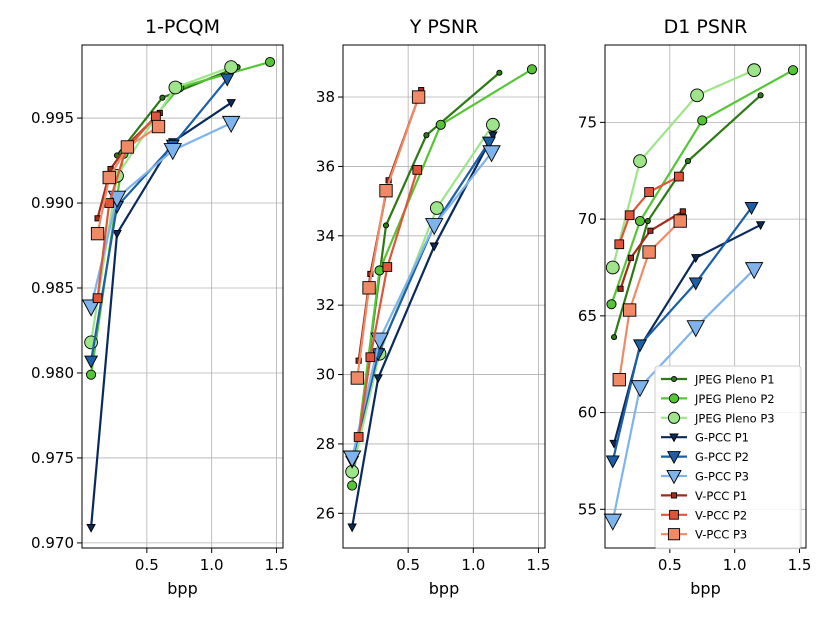 This screenshot has height=623, width=830. Describe the element at coordinates (147, 565) in the screenshot. I see `x-tick-label: 0.5` at that location.